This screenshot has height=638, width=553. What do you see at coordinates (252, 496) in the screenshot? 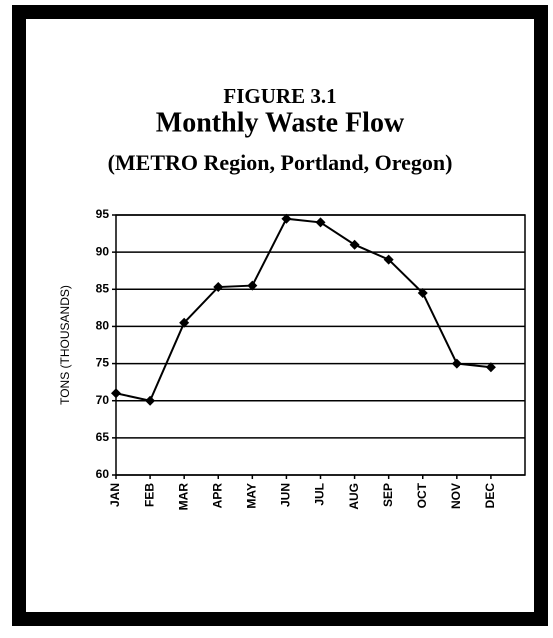
I see `x-tick-label: MAY` at bounding box center [252, 496].